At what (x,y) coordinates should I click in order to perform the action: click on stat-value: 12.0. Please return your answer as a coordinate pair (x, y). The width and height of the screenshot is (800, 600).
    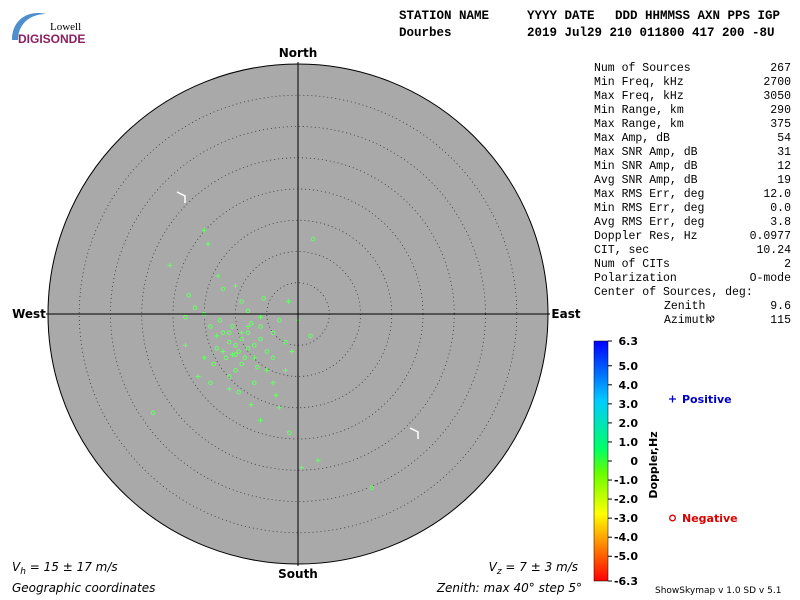
    Looking at the image, I should click on (777, 194).